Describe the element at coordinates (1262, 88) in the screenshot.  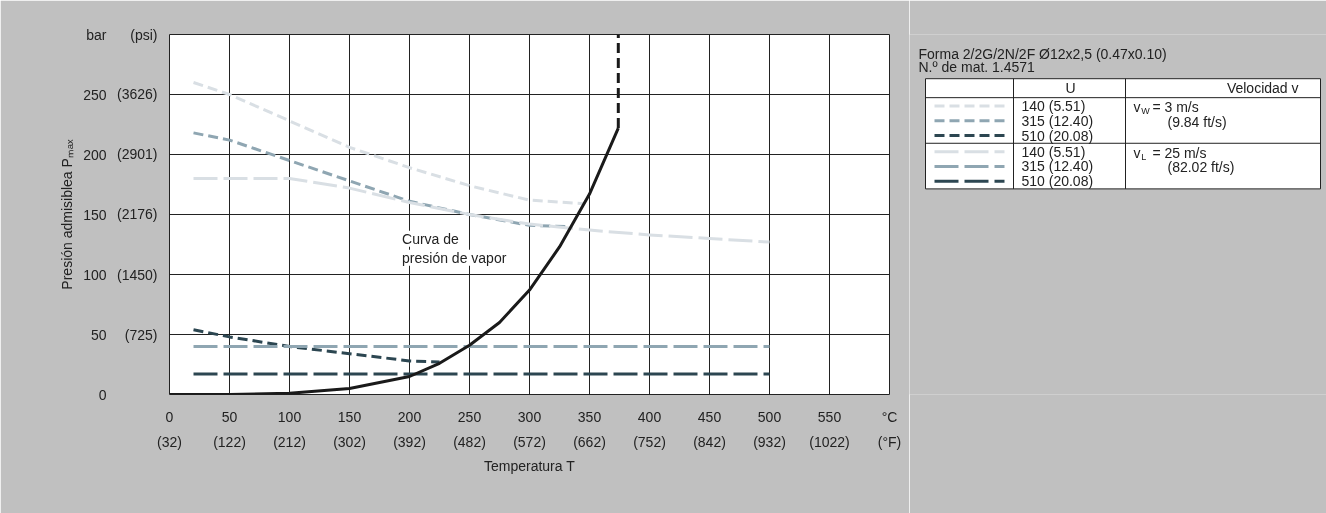
I see `text: Velocidad v` at that location.